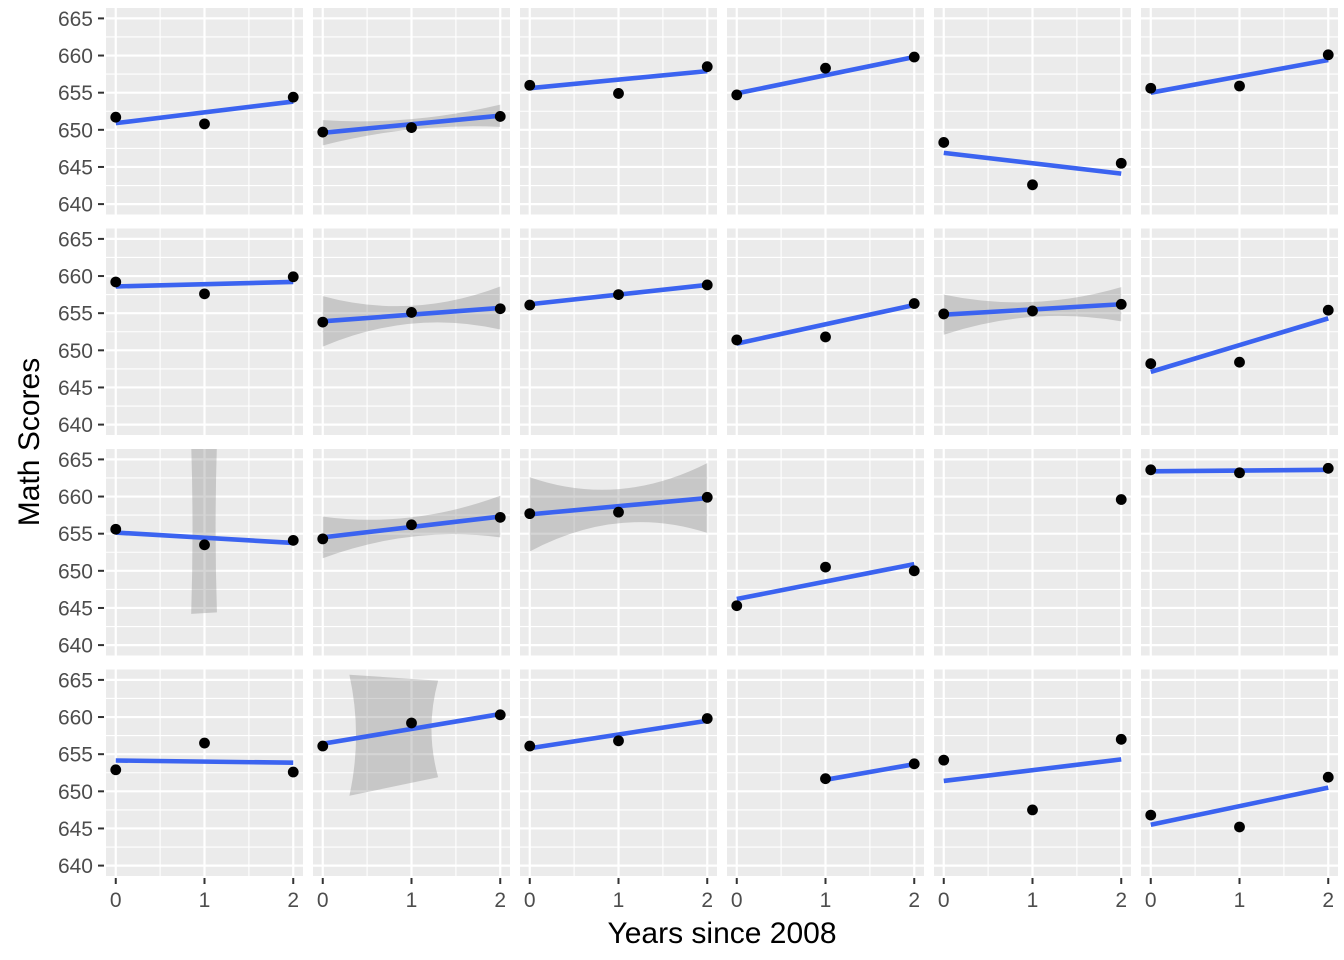 This screenshot has height=960, width=1344. Describe the element at coordinates (722, 933) in the screenshot. I see `x-axis-title: Years since 2008` at that location.